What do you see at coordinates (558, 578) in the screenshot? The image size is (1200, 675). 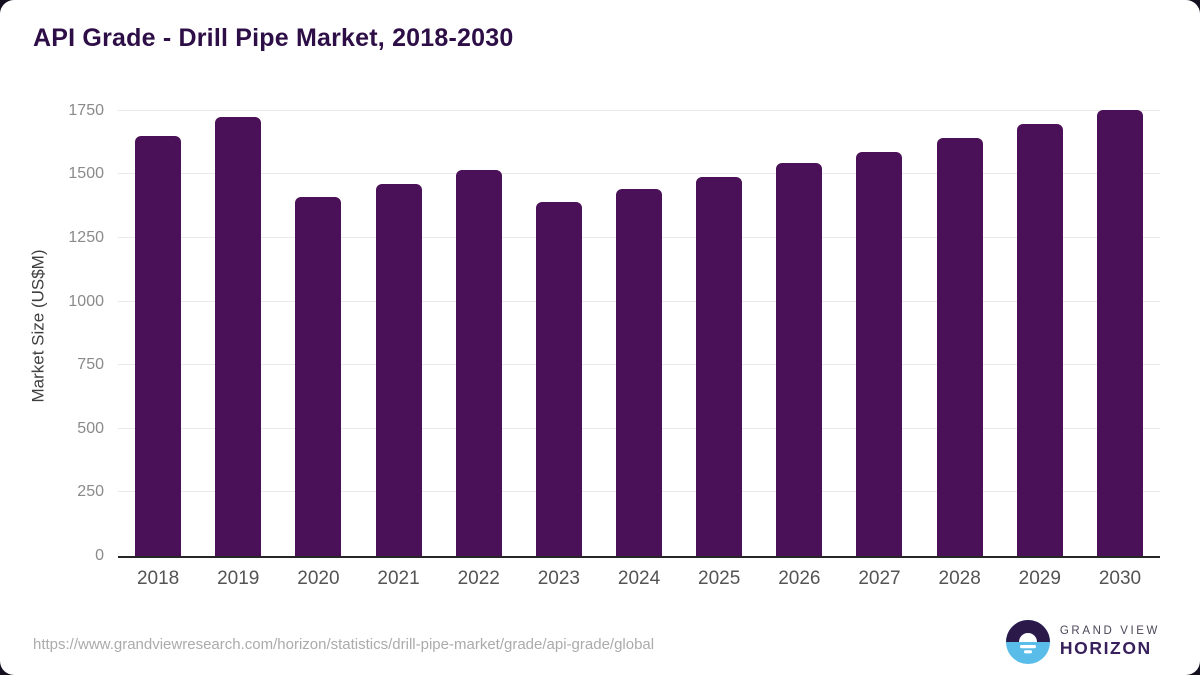 I see `x-tick-2023: 2023` at bounding box center [558, 578].